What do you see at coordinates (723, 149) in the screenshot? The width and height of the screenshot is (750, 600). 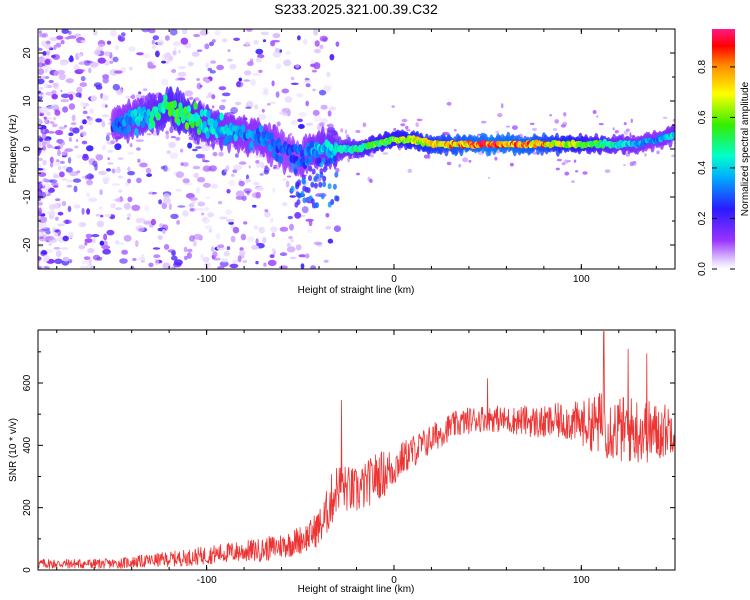 I see `colorbar-gradient` at bounding box center [723, 149].